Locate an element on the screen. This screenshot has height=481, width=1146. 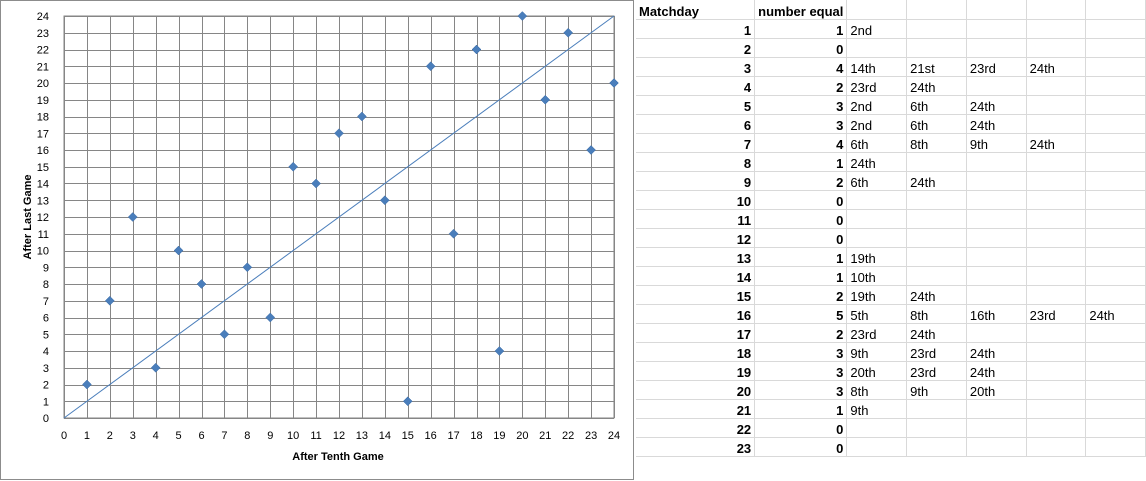
matchday-cell: 2 is located at coordinates (696, 48).